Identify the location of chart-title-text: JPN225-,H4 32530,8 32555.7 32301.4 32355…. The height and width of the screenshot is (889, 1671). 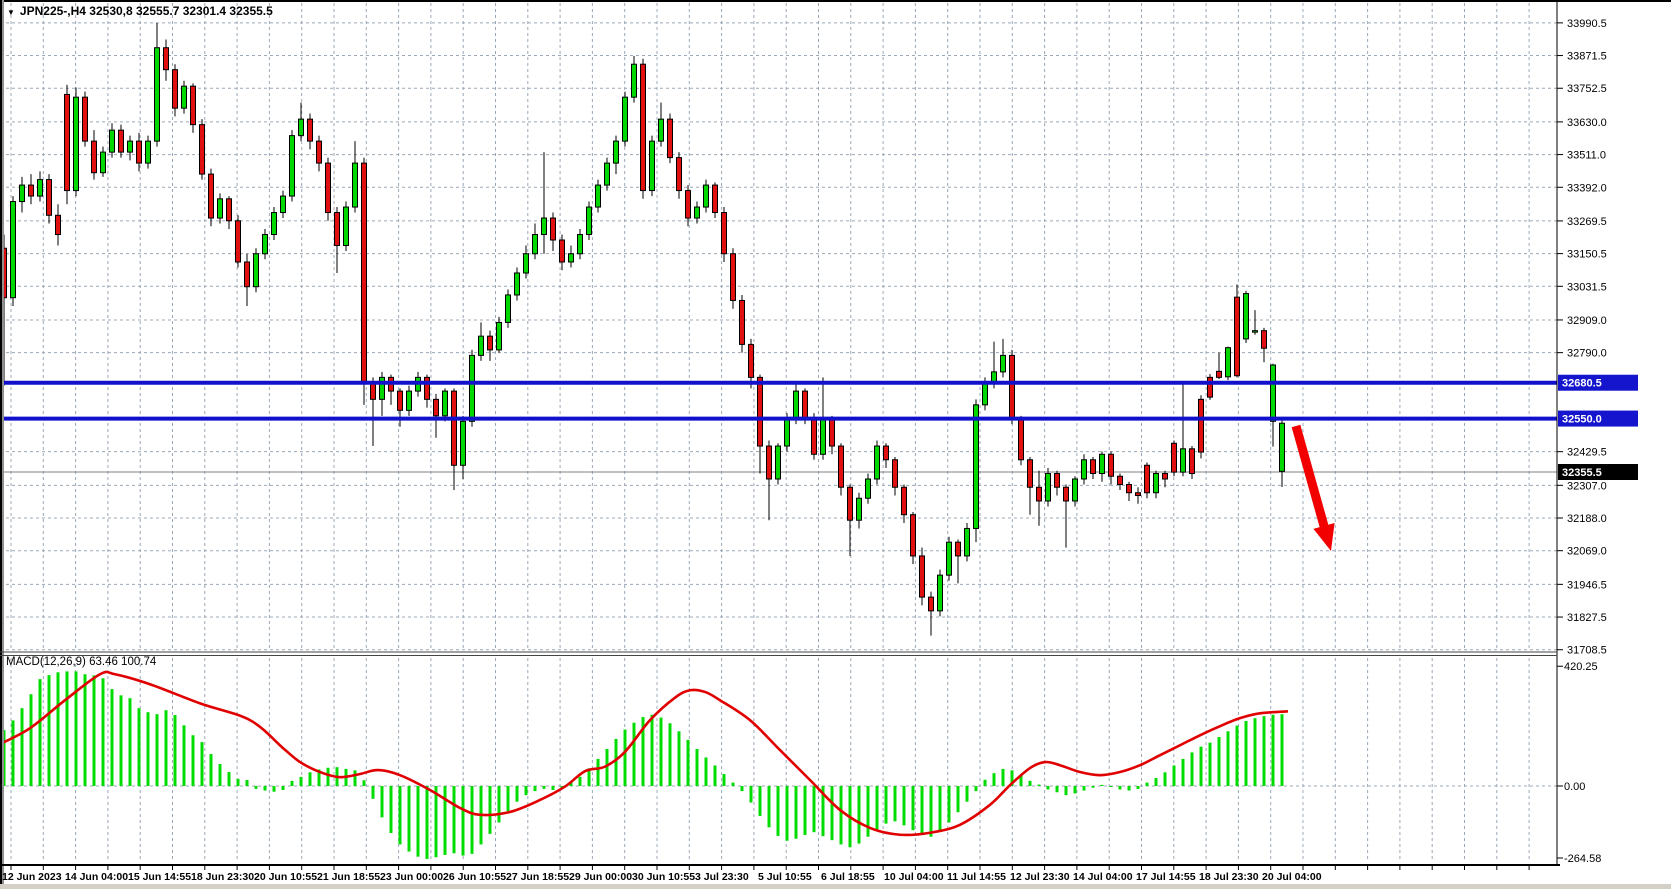
(146, 11).